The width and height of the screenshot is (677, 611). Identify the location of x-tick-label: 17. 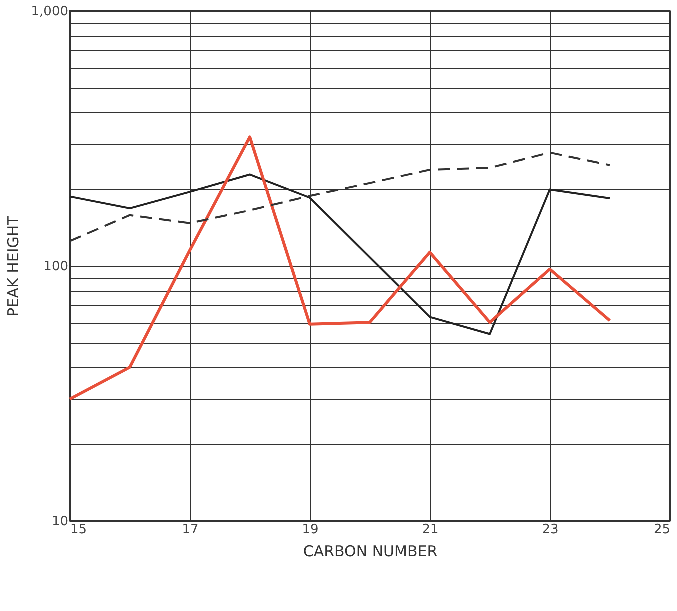
(190, 530).